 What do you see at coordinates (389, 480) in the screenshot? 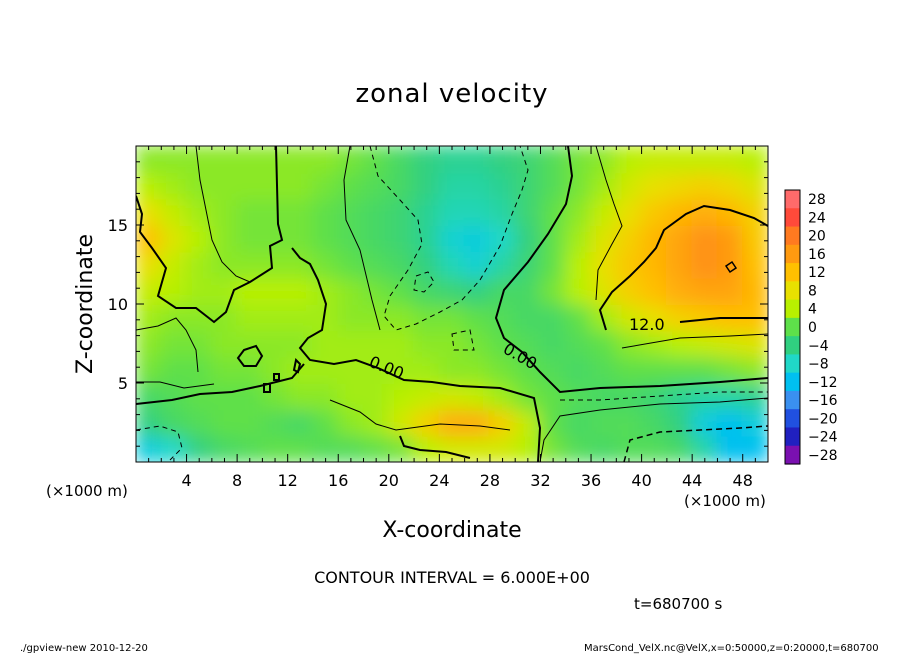
I see `x-tick-label: 20` at bounding box center [389, 480].